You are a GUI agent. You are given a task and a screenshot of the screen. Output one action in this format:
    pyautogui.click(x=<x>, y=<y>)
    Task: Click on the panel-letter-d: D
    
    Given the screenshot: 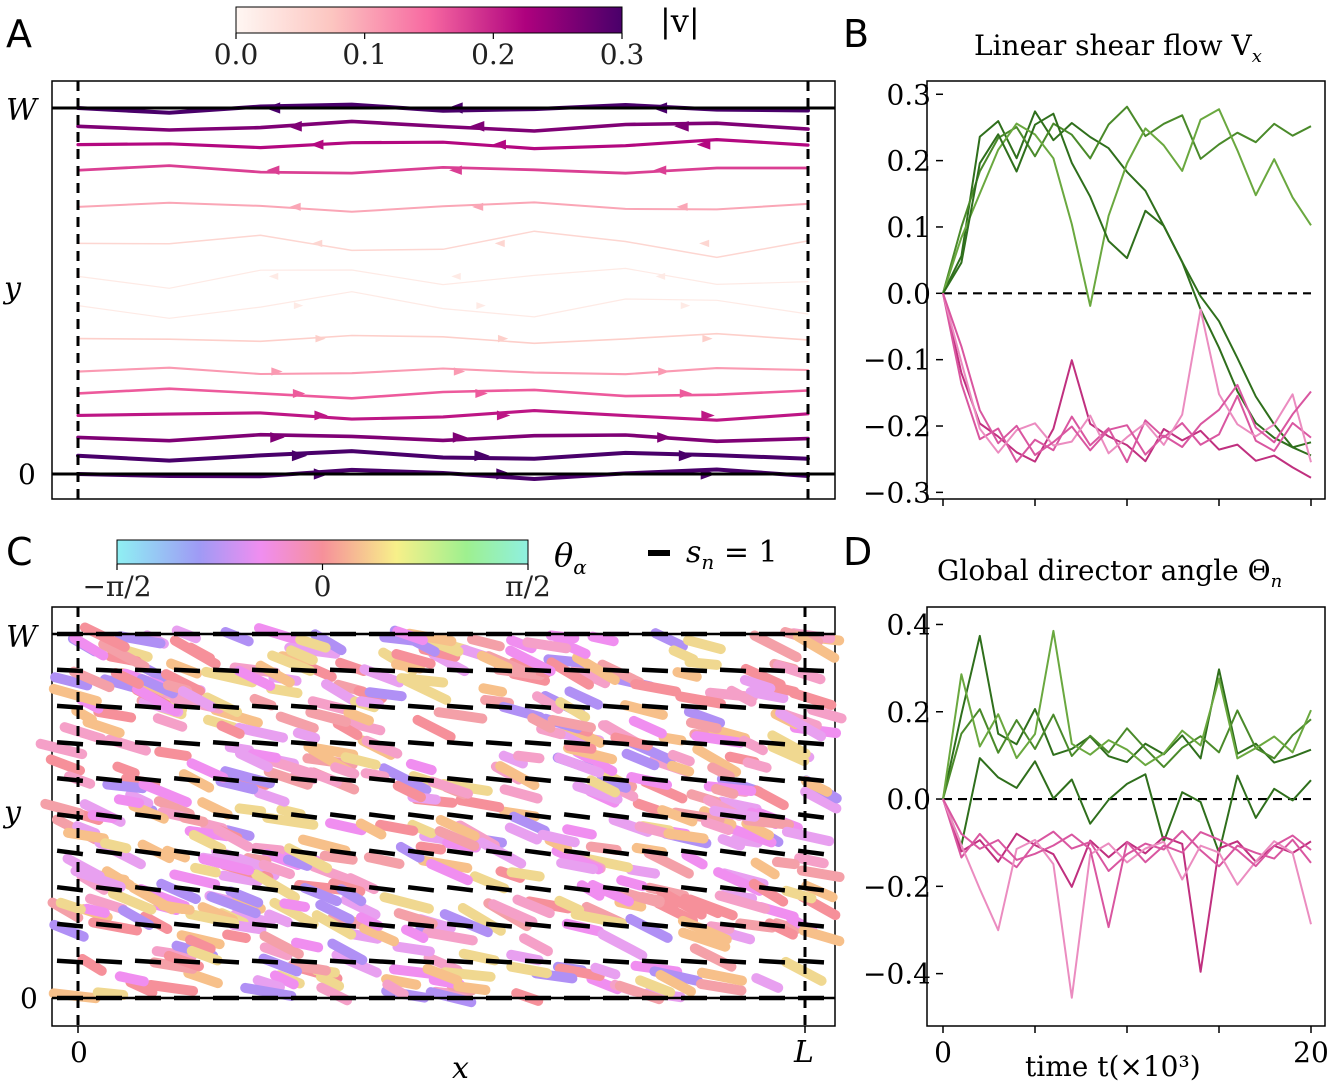 What is the action you would take?
    pyautogui.click(x=857, y=552)
    